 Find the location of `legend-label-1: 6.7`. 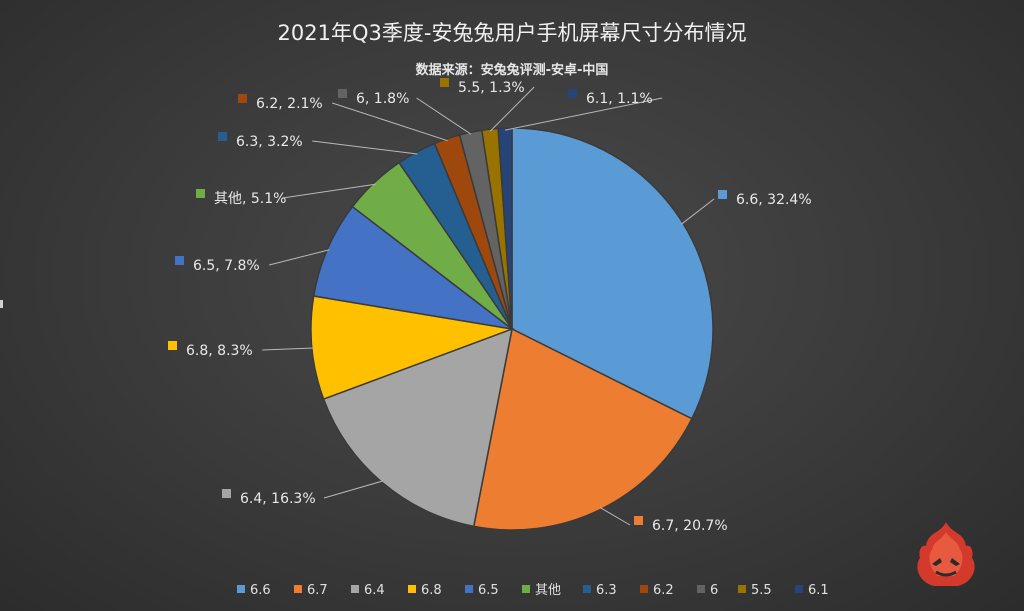

legend-label-1: 6.7 is located at coordinates (317, 590).